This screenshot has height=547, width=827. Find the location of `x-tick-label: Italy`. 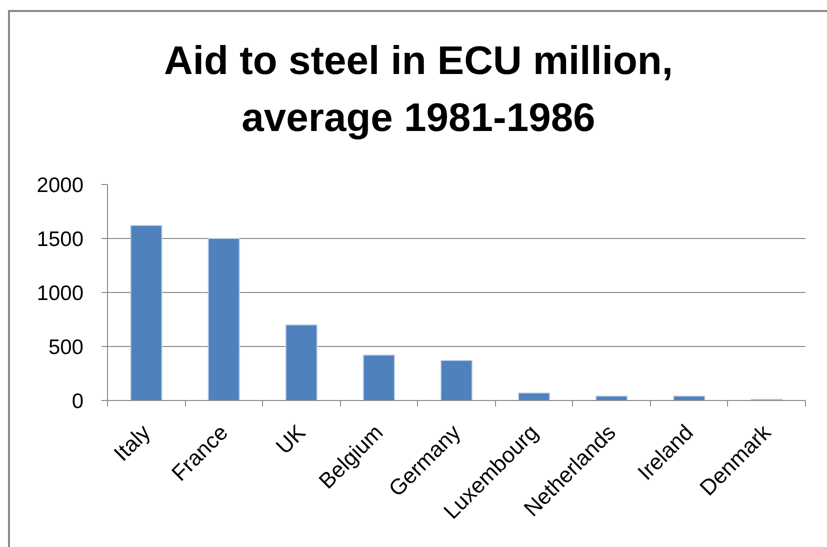

x-tick-label: Italy is located at coordinates (132, 443).